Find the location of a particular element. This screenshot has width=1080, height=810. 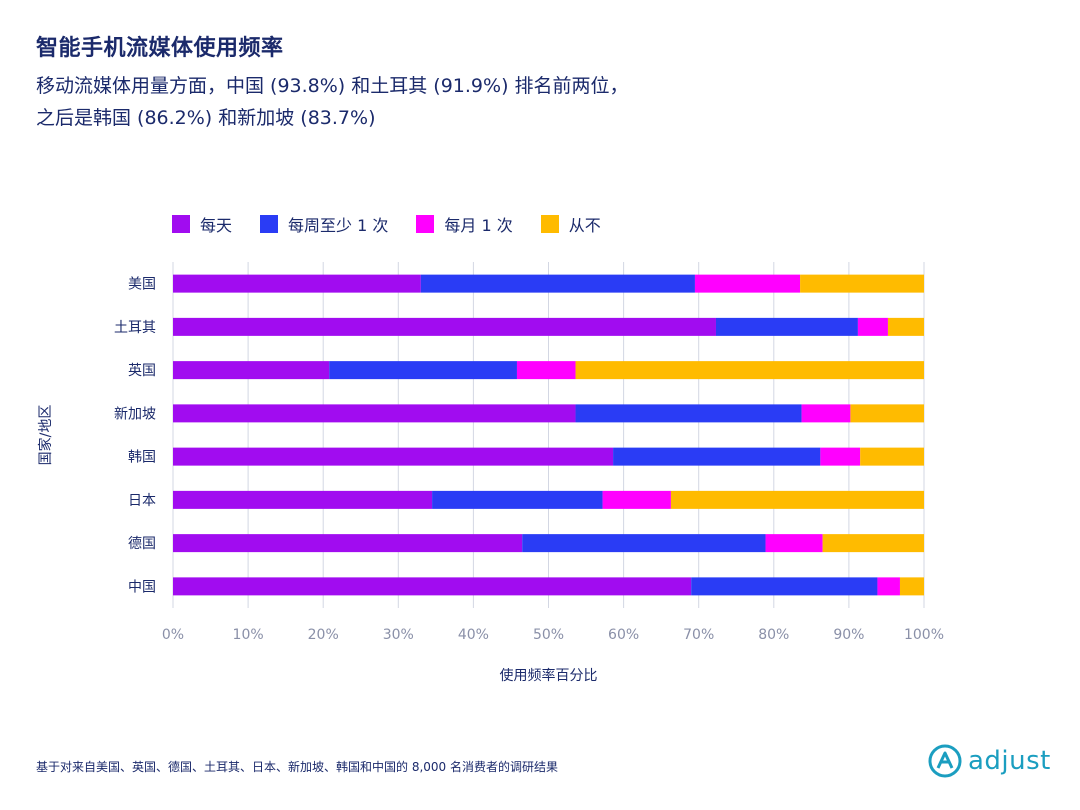

y-category-label: 土耳其 is located at coordinates (135, 328).